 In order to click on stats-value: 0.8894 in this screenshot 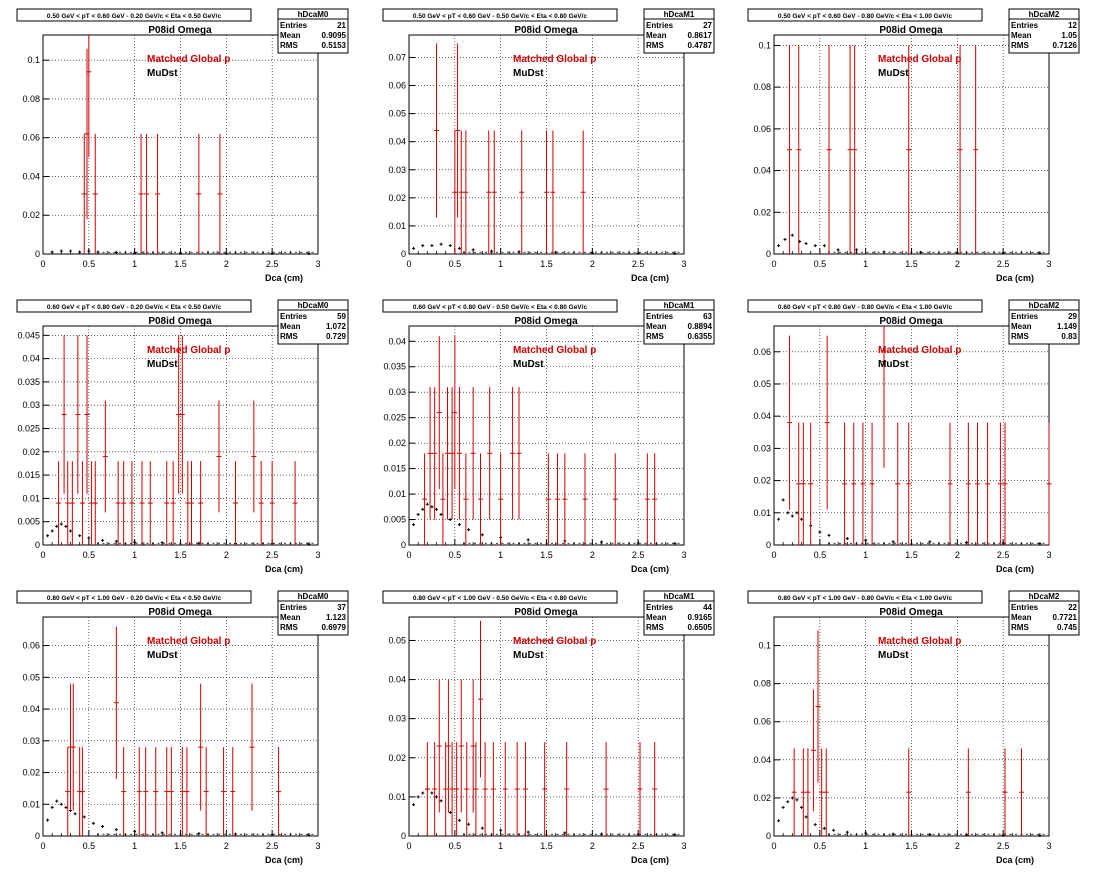, I will do `click(700, 326)`.